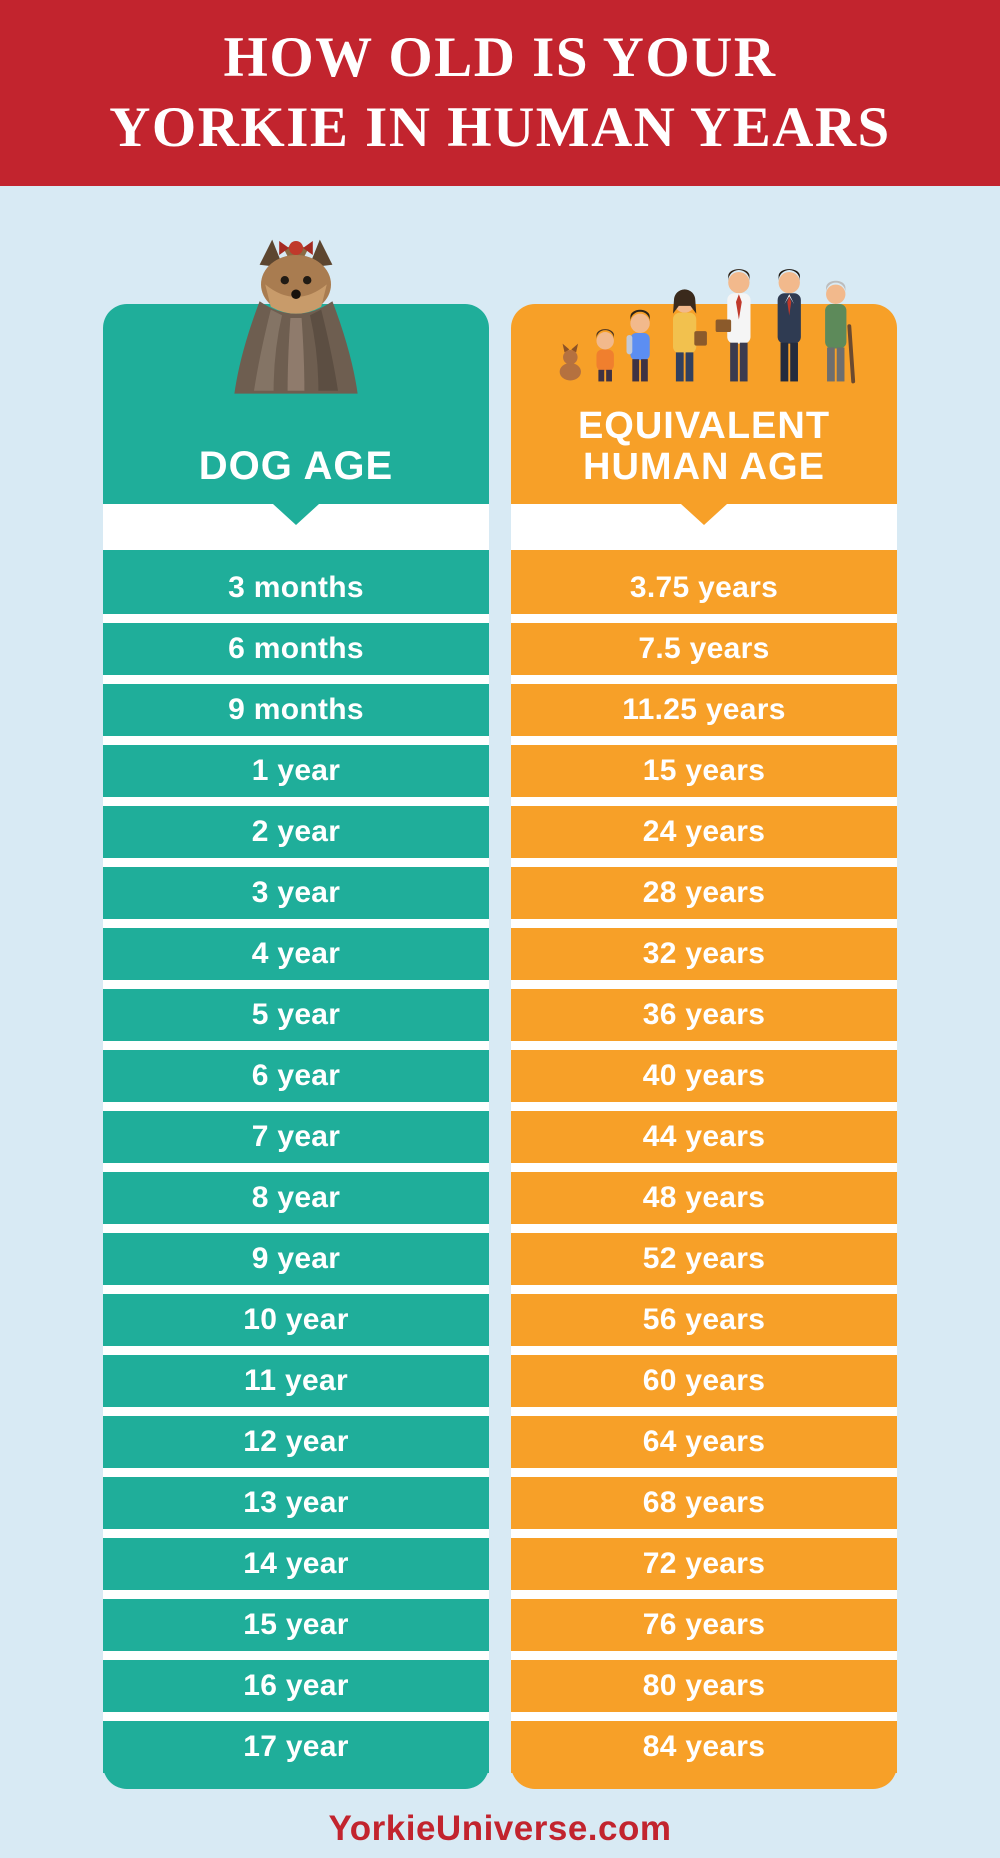 Image resolution: width=1000 pixels, height=1858 pixels. Describe the element at coordinates (500, 58) in the screenshot. I see `page-title-line-1: HOW OLD IS YOUR` at that location.